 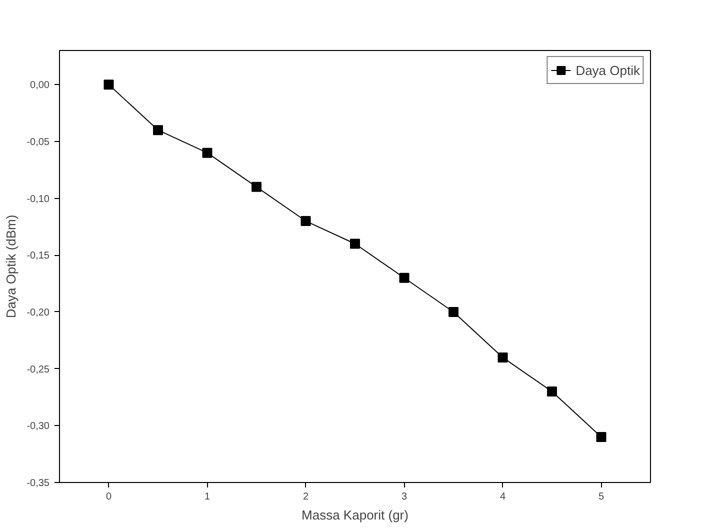 What do you see at coordinates (608, 70) in the screenshot?
I see `legend-label: Daya Optik` at bounding box center [608, 70].